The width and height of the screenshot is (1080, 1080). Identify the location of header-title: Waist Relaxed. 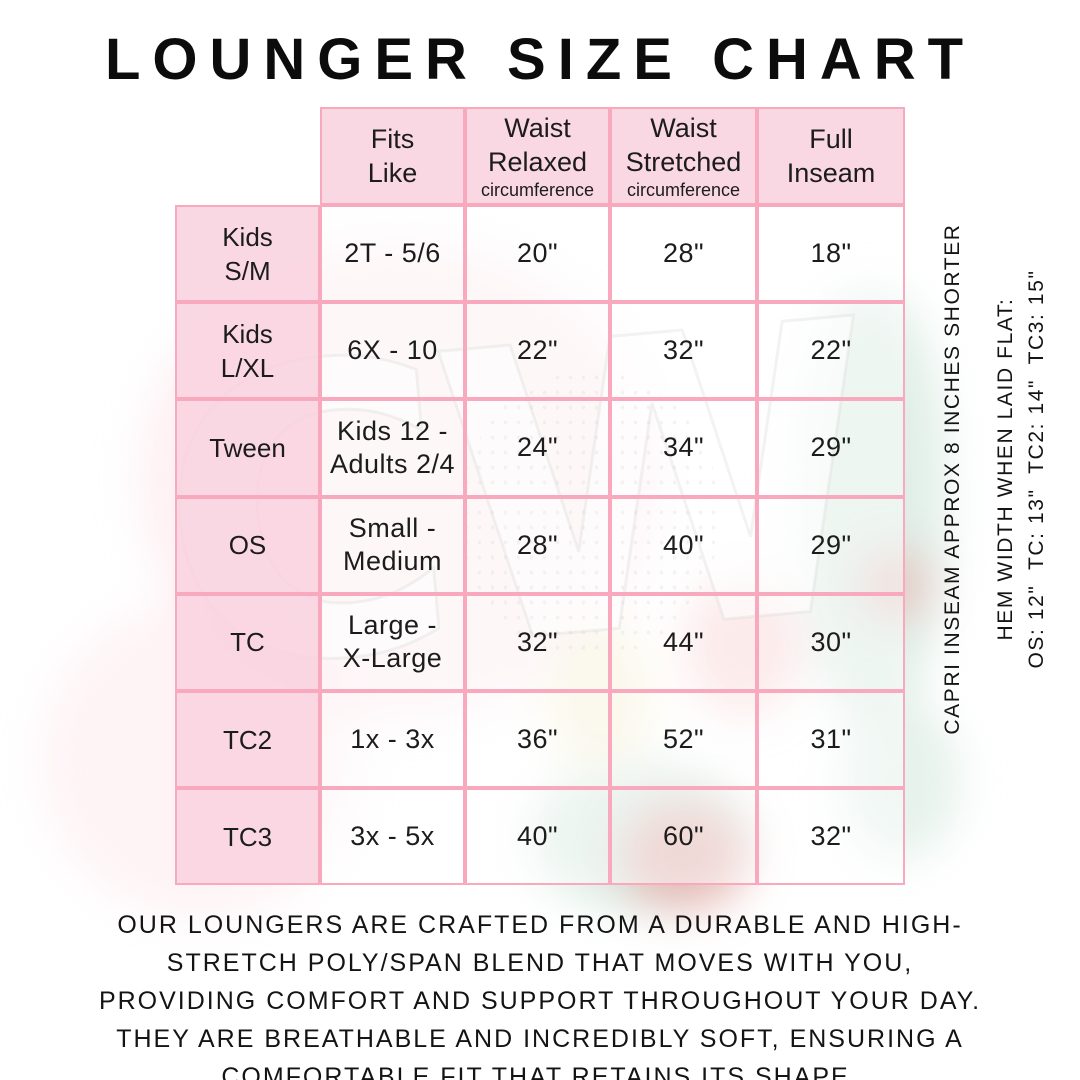
(537, 145).